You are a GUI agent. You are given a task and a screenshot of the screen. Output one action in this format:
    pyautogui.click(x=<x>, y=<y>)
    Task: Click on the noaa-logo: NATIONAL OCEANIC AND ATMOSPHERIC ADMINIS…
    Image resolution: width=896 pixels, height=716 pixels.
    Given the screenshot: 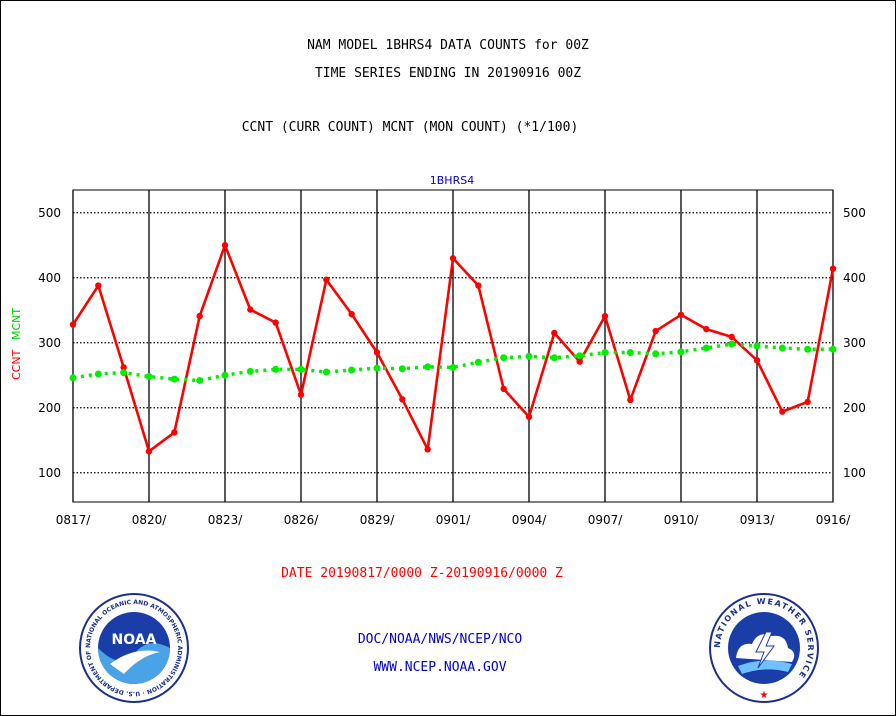 What is the action you would take?
    pyautogui.click(x=133, y=647)
    